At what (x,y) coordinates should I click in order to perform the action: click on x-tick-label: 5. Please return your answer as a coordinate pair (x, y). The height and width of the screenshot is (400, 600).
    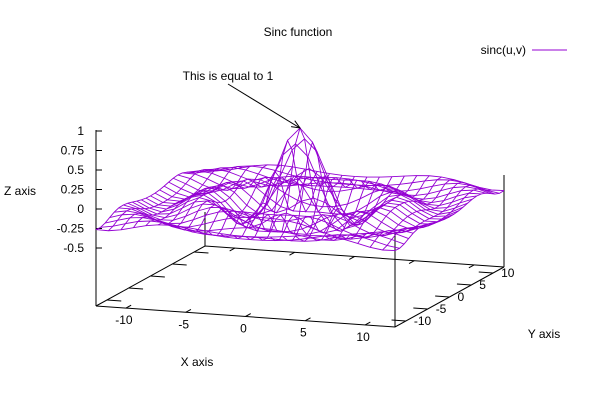
    Looking at the image, I should click on (303, 333).